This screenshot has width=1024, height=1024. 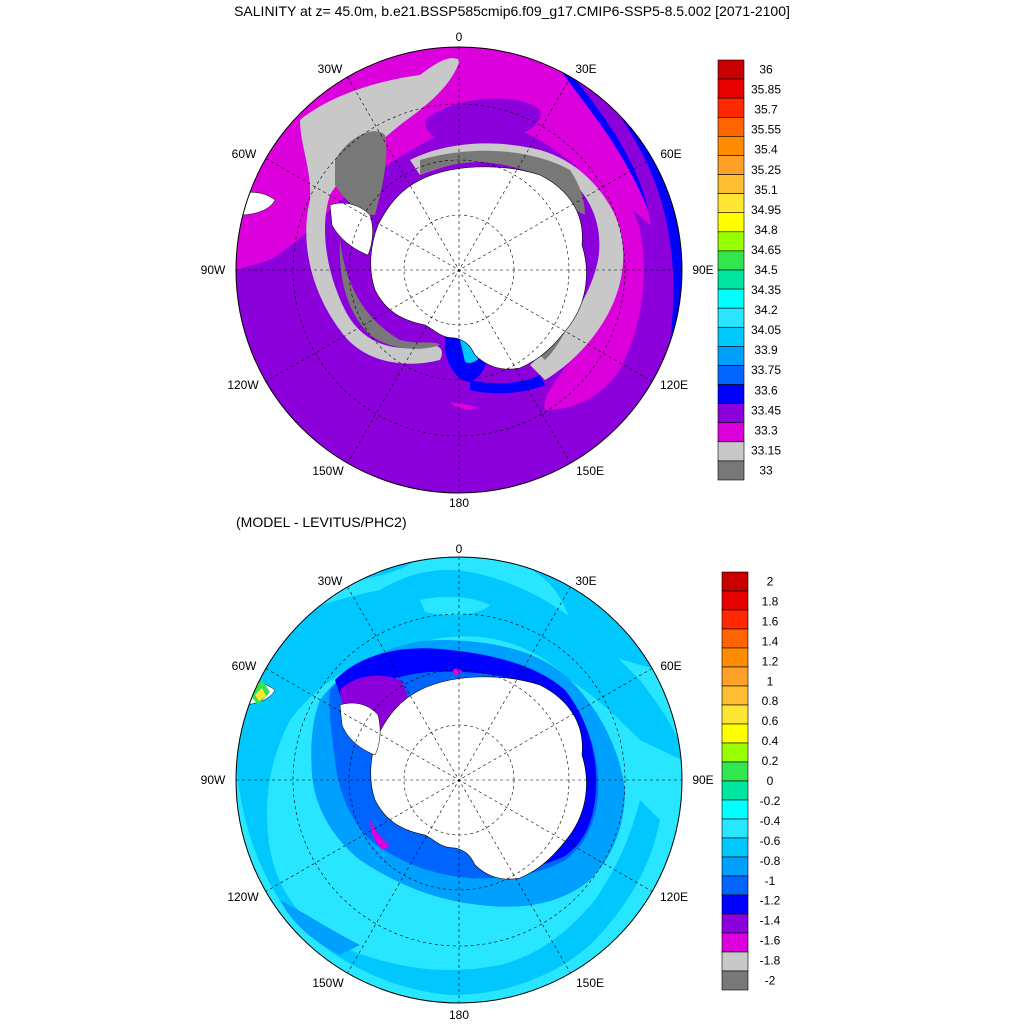 I want to click on colorbar-tick-label: -0.6, so click(x=770, y=841).